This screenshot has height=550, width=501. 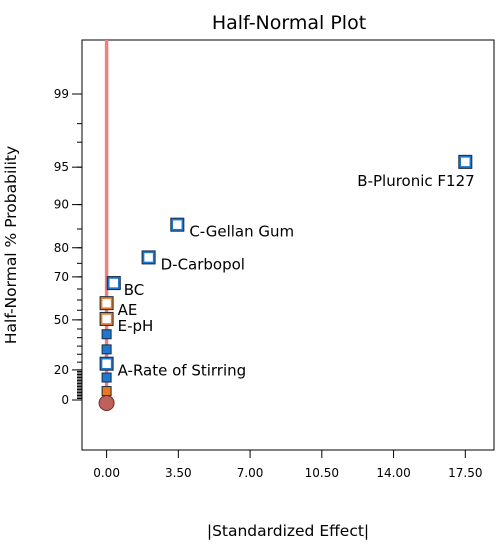 What do you see at coordinates (241, 232) in the screenshot?
I see `point-label: C-Gellan Gum` at bounding box center [241, 232].